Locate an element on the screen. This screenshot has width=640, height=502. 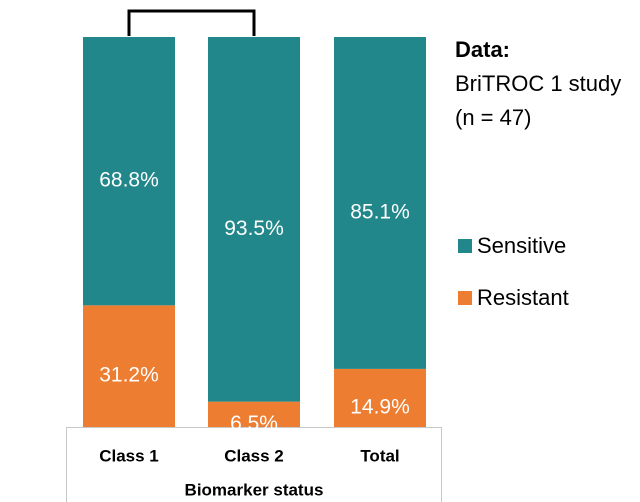
legend-label: Sensitive is located at coordinates (521, 245).